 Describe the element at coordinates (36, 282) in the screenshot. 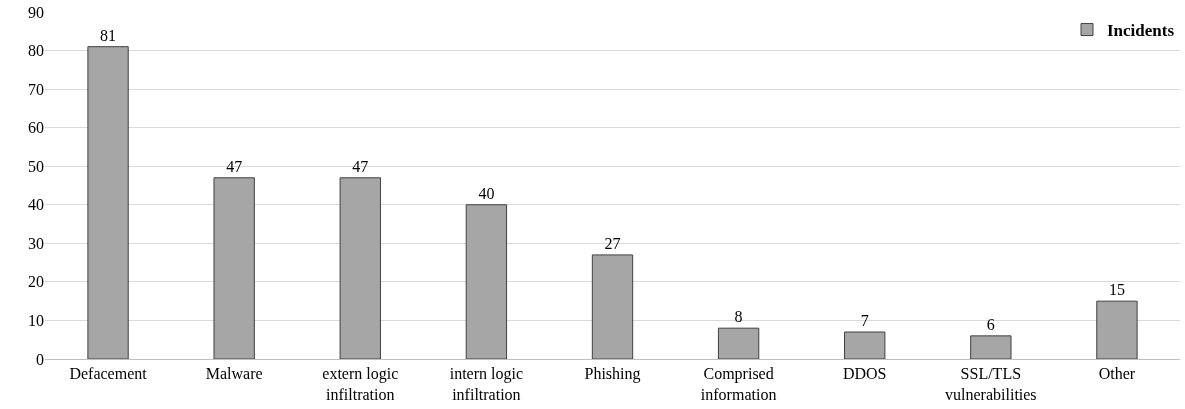

I see `y-tick-label: 20` at that location.